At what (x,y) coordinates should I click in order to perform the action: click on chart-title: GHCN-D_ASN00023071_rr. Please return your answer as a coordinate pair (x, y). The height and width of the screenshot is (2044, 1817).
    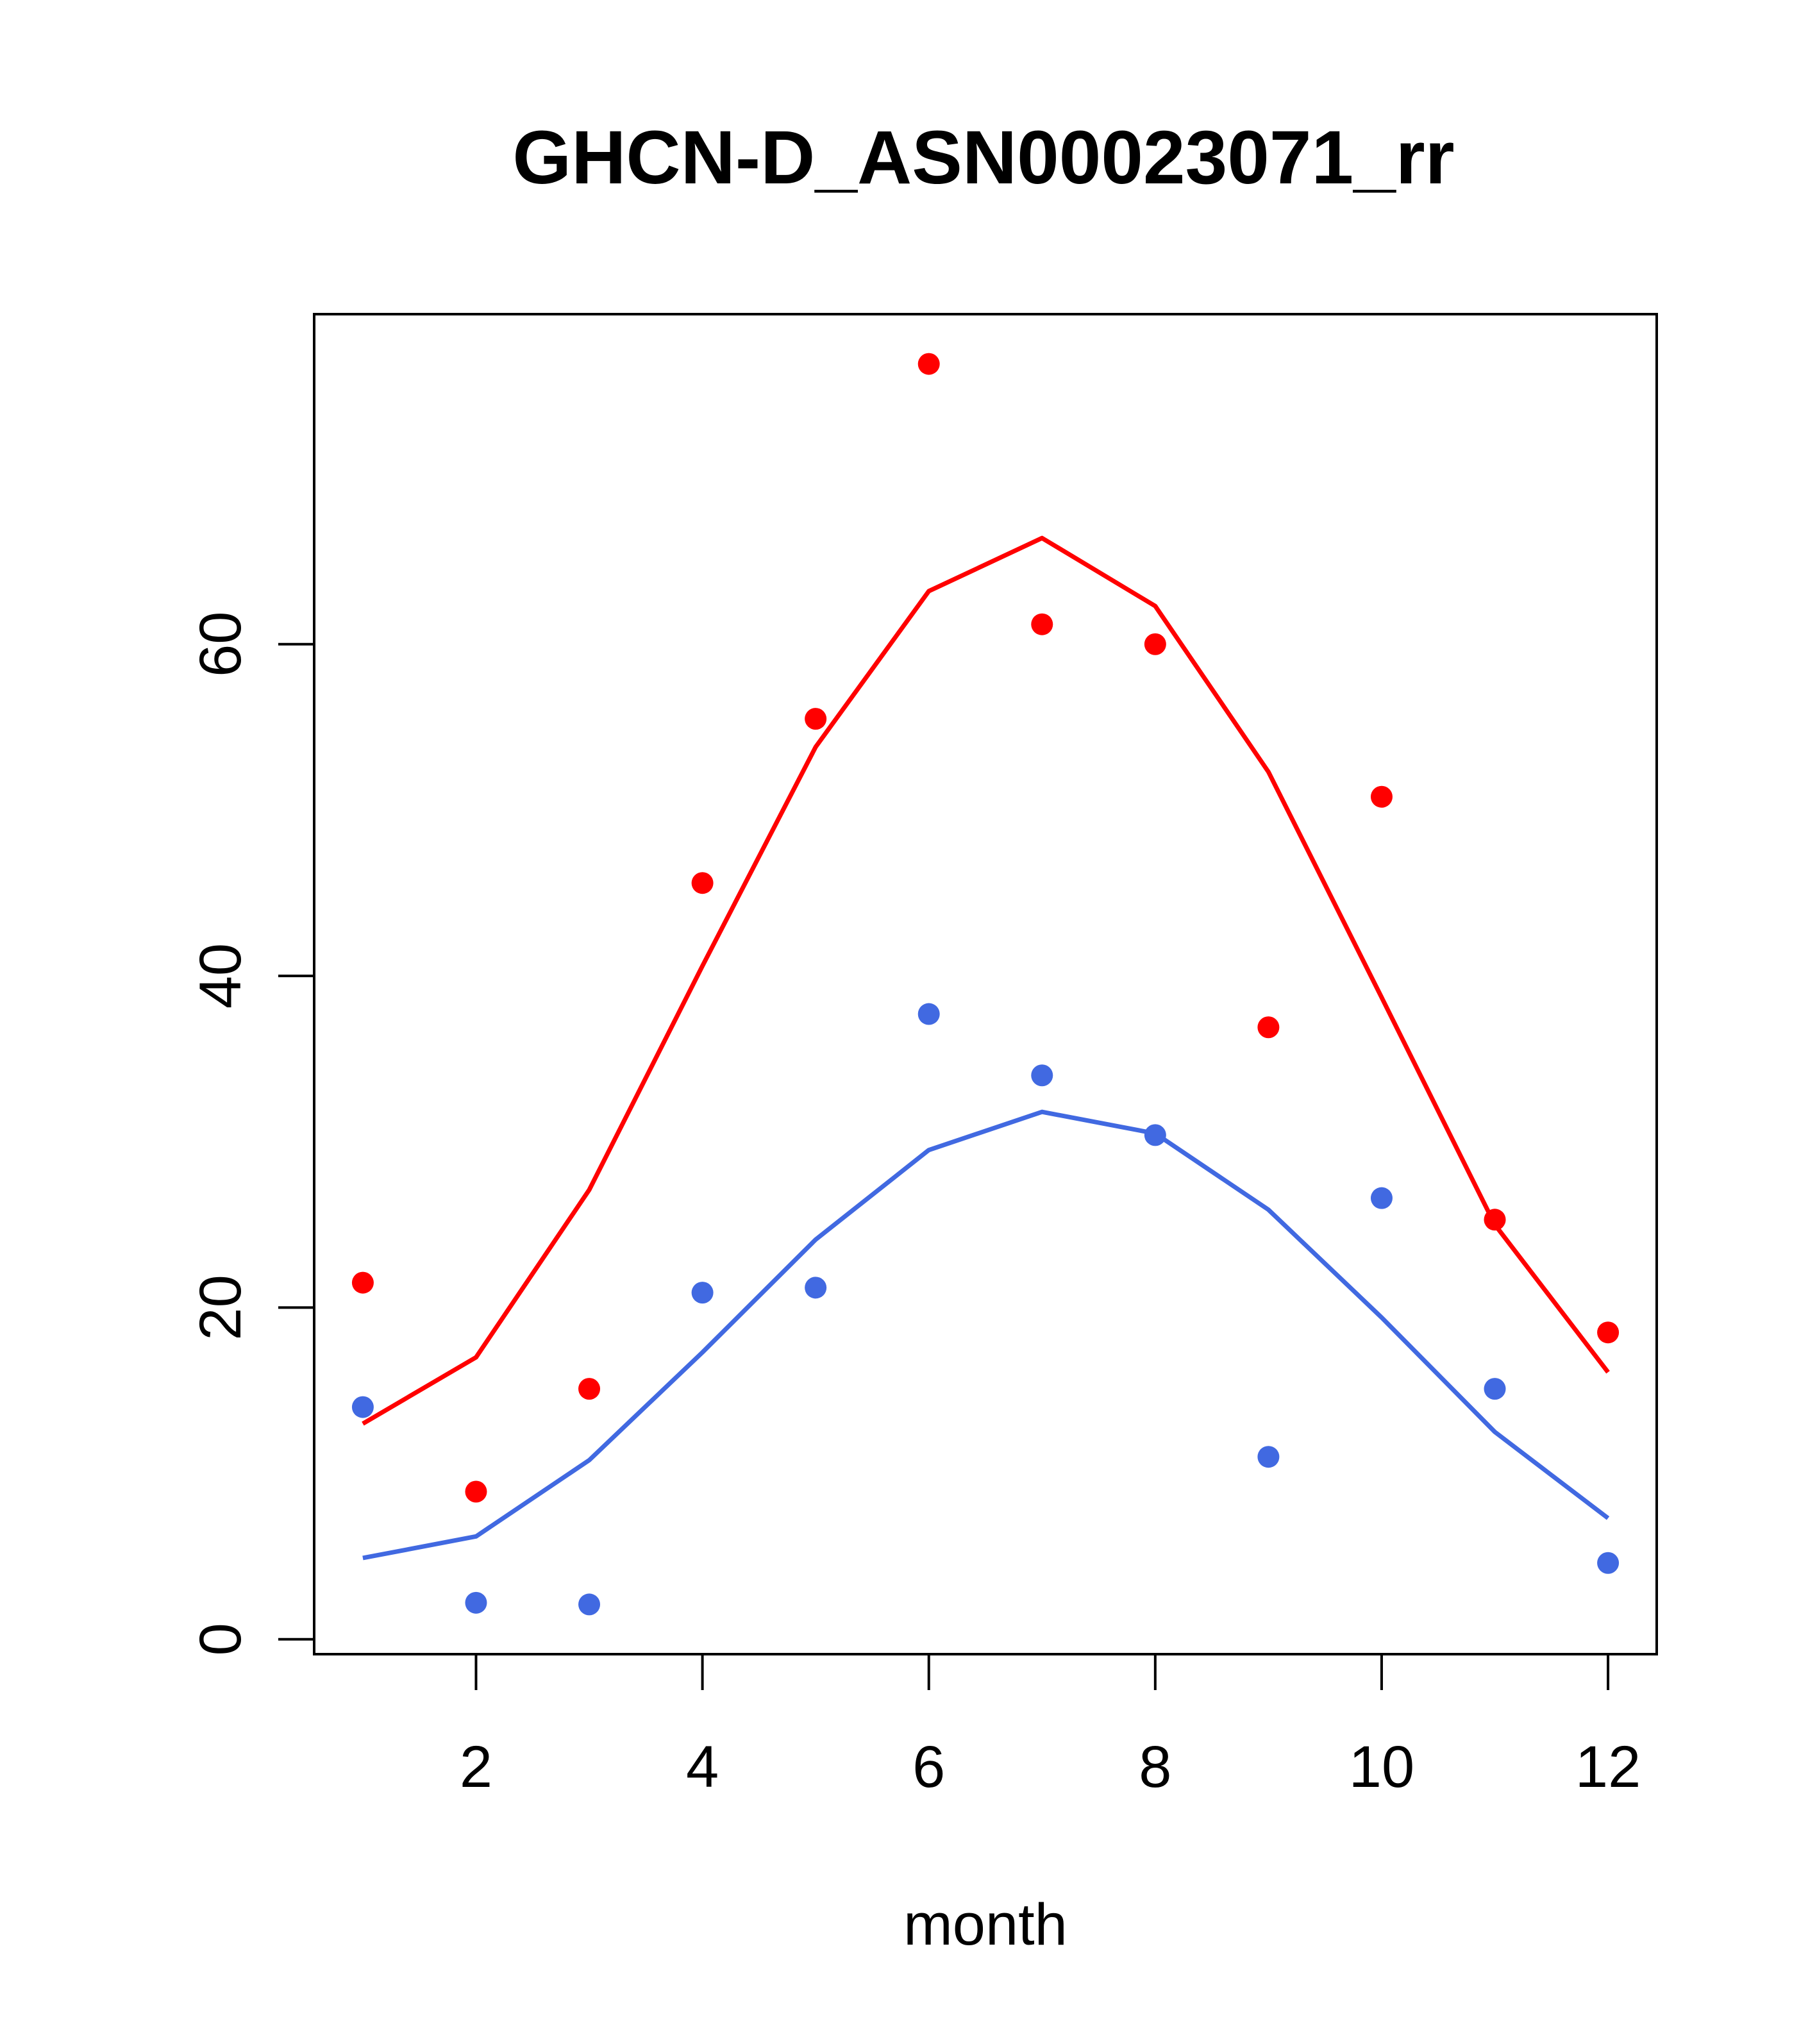
    Looking at the image, I should click on (983, 158).